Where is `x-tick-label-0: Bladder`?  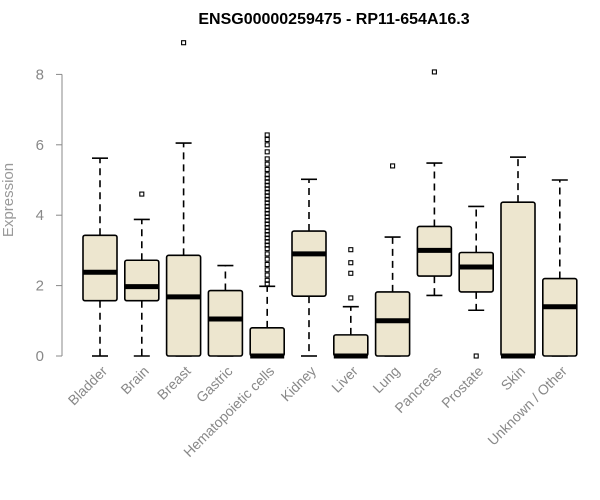
x-tick-label-0: Bladder is located at coordinates (88, 386).